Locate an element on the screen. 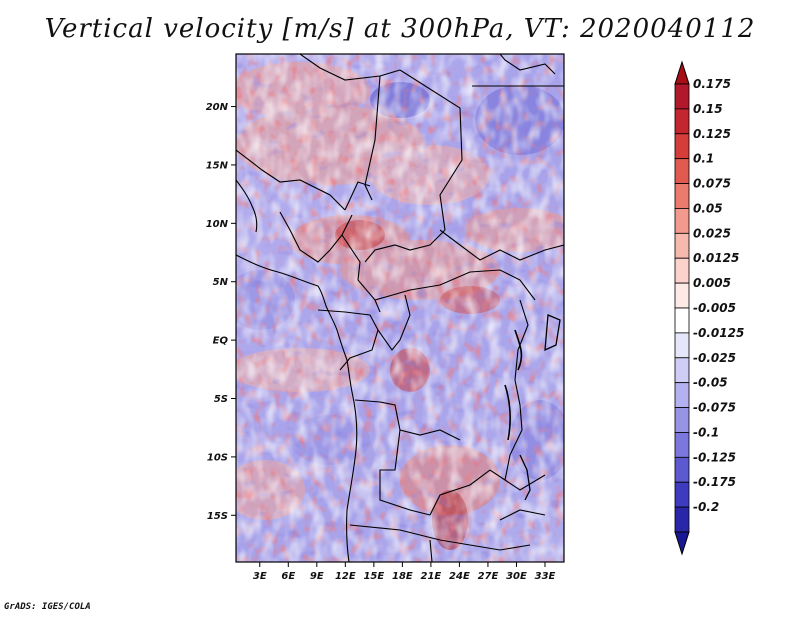  lat-tick-label: 20N is located at coordinates (217, 107).